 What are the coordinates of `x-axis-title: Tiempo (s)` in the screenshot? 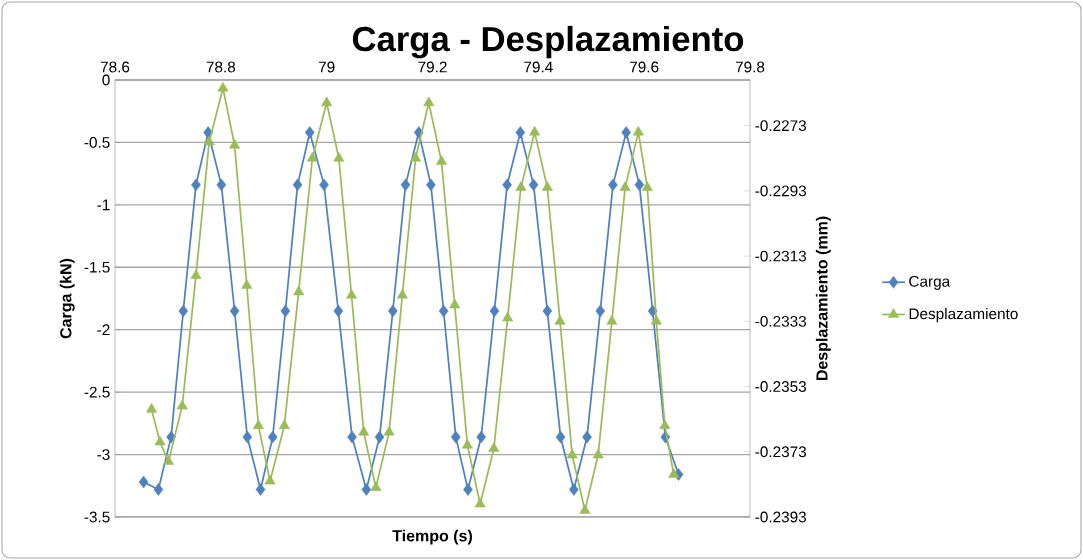 It's located at (432, 537).